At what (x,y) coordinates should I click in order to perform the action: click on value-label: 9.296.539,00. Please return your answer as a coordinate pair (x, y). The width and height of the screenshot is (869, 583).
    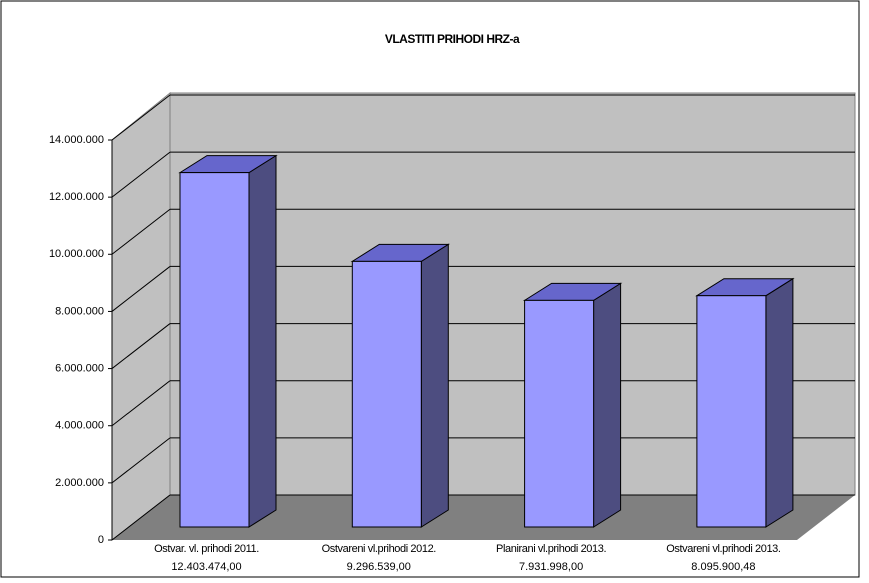
    Looking at the image, I should click on (379, 567).